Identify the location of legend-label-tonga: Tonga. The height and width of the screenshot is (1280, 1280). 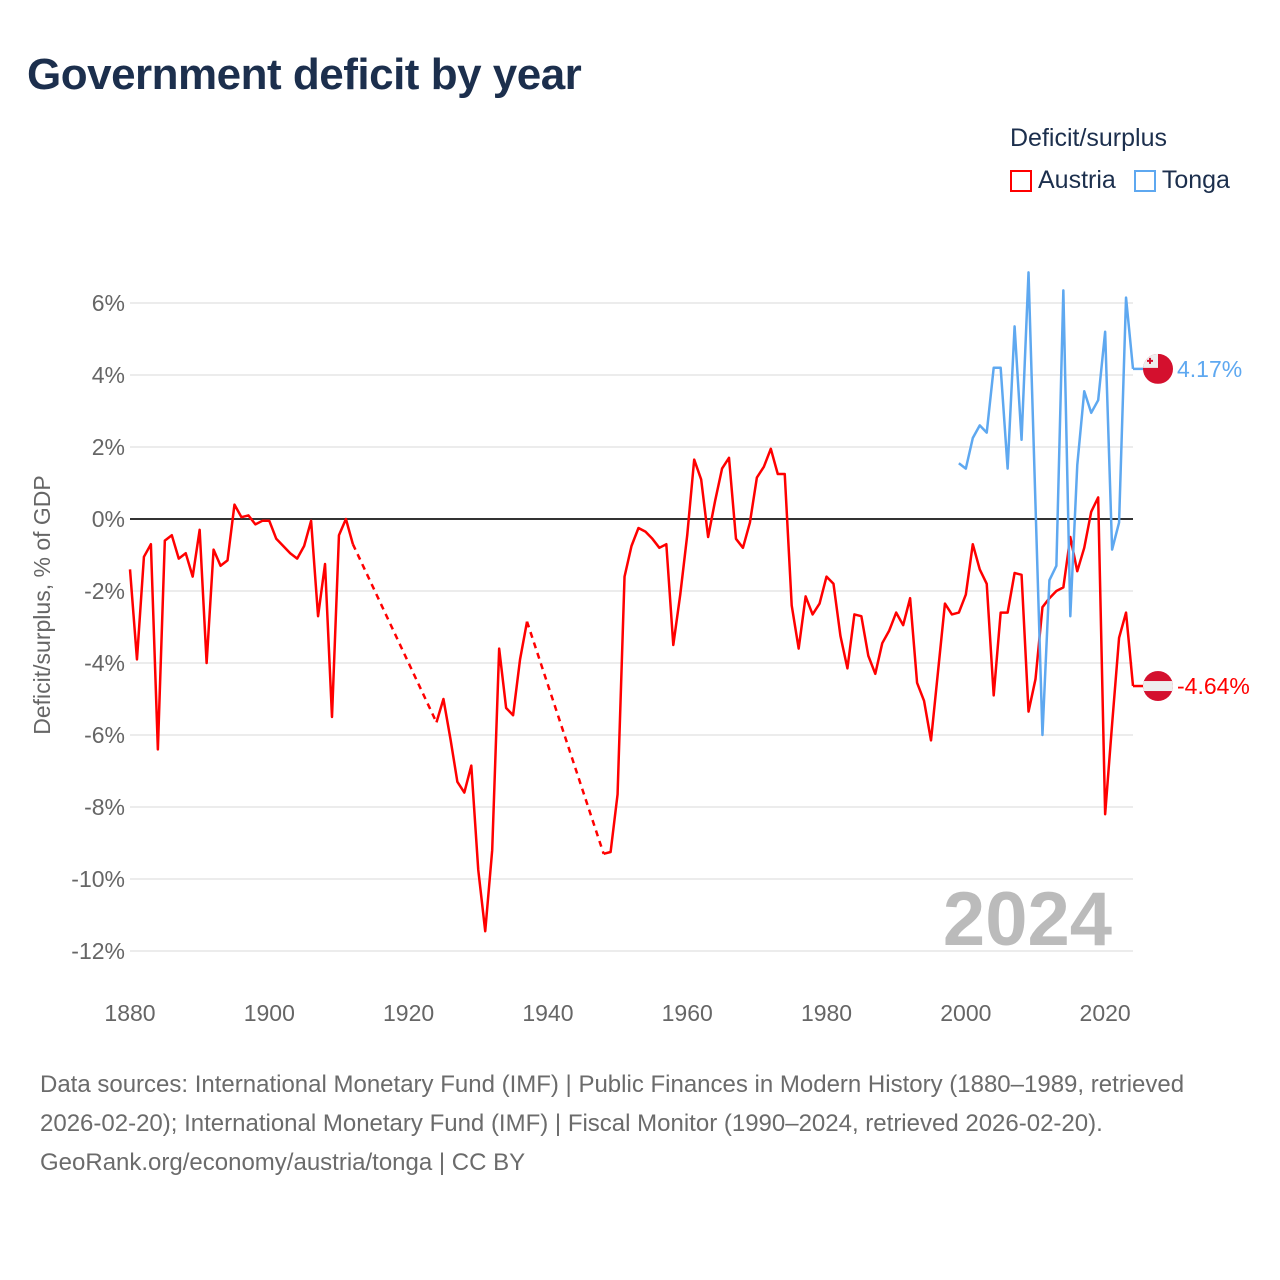
(1195, 180).